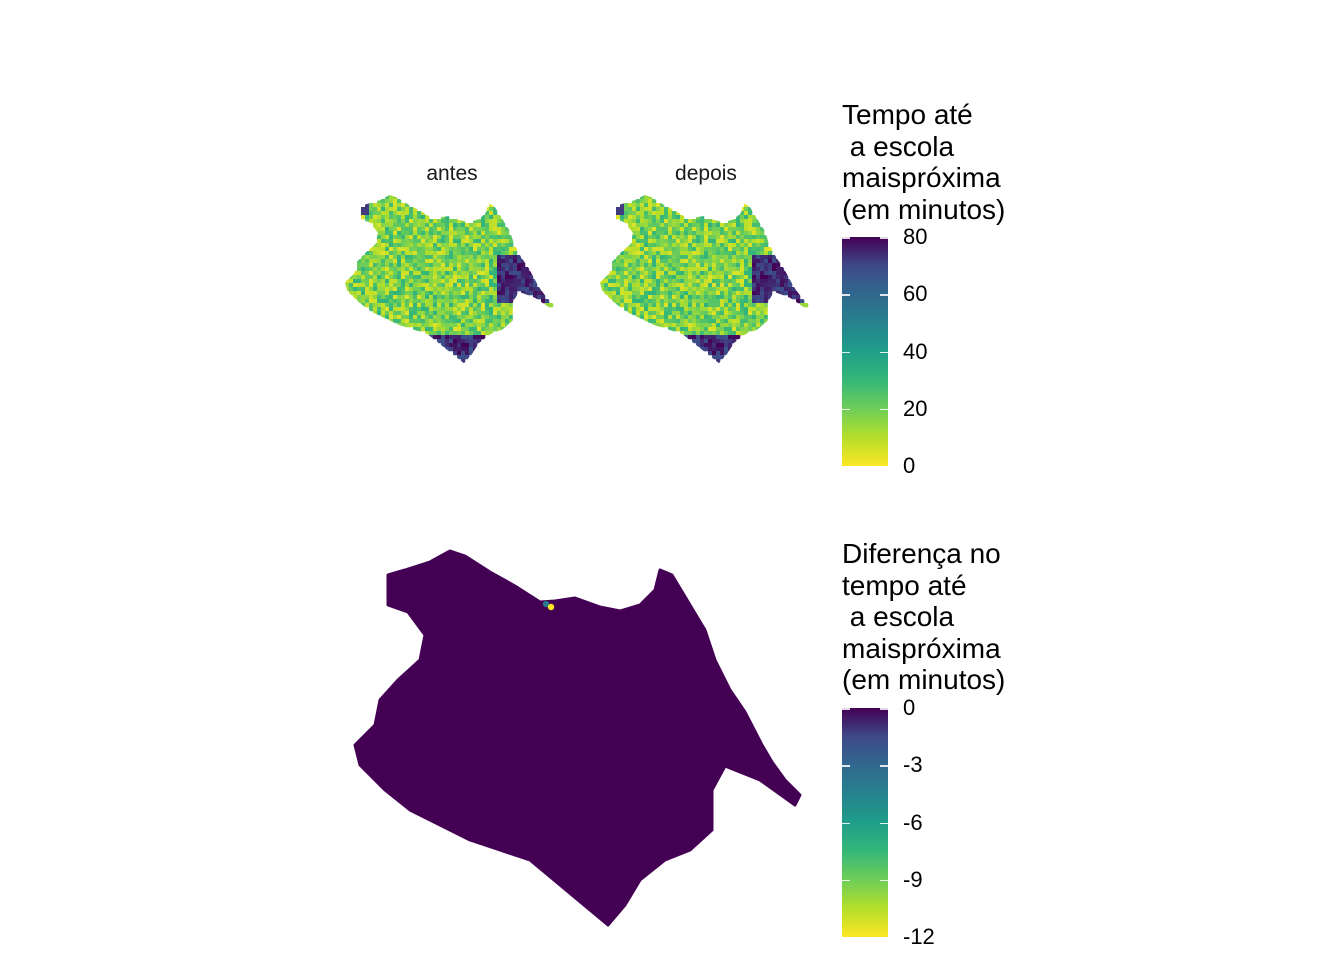 The image size is (1344, 960). Describe the element at coordinates (846, 295) in the screenshot. I see `legend-tick-mark` at that location.